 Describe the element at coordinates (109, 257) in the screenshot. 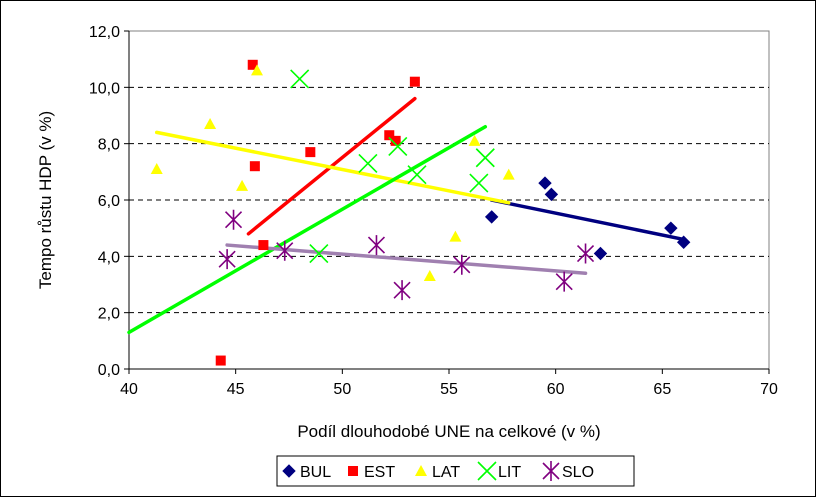

I see `y-tick-label: 4,0` at that location.